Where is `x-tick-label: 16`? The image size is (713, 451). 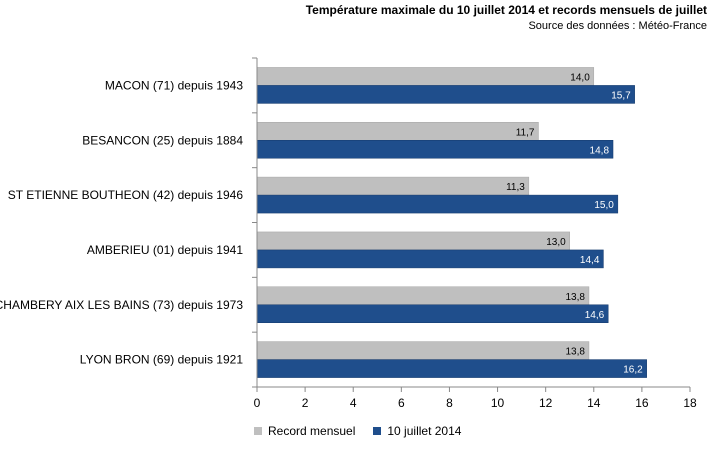
x-tick-label: 16 is located at coordinates (642, 403).